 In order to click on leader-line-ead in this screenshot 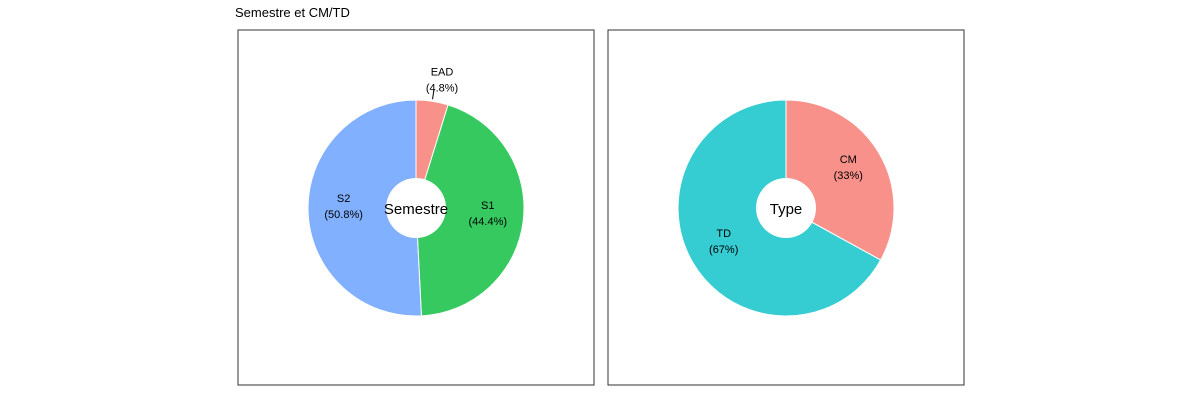, I will do `click(433, 94)`.